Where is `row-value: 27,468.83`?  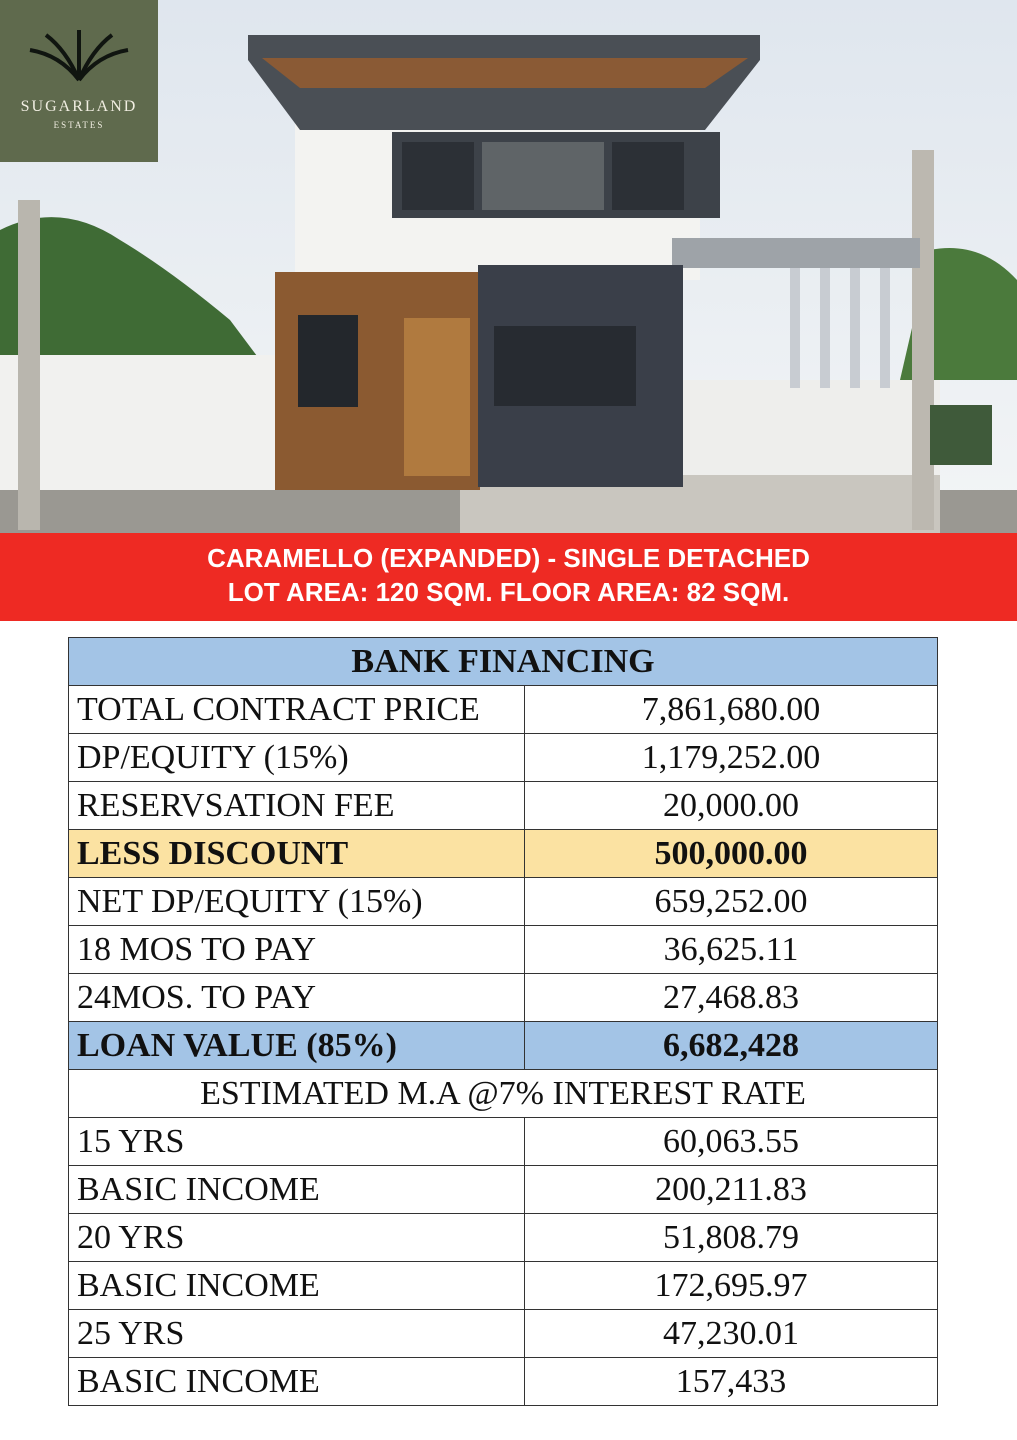
row-value: 27,468.83 is located at coordinates (731, 997).